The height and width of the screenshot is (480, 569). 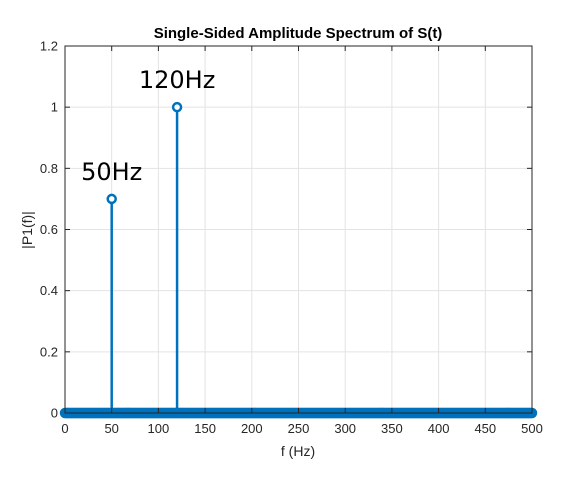 I want to click on data-stems, so click(x=144, y=257).